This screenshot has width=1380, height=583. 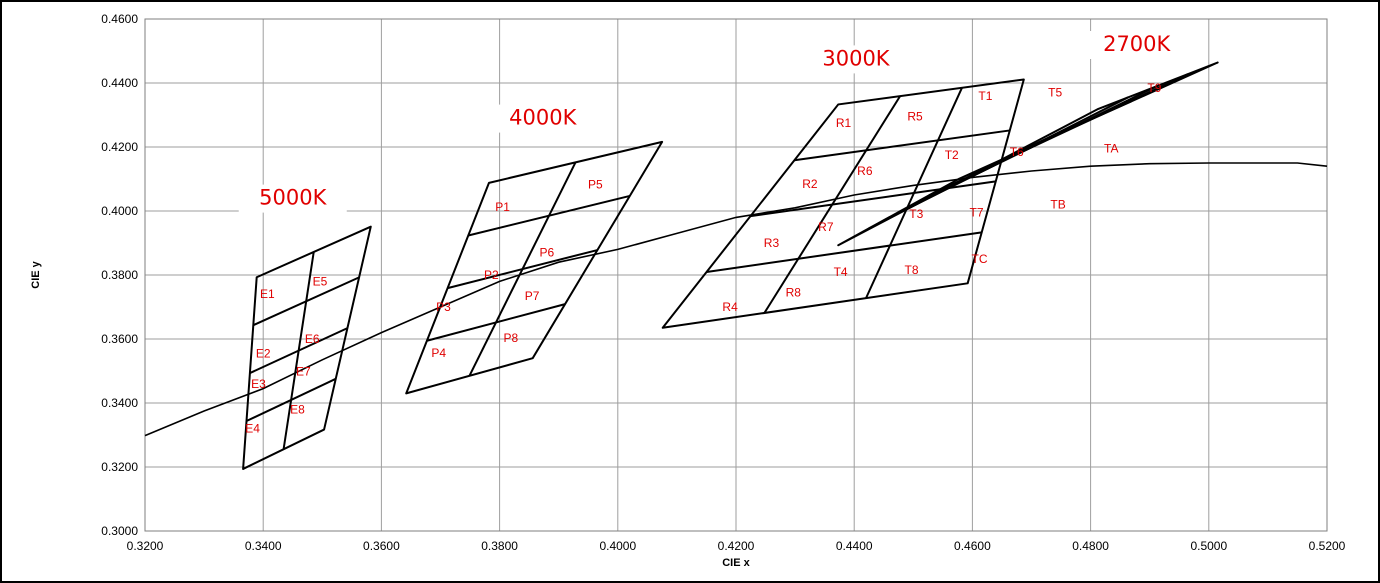 What do you see at coordinates (320, 281) in the screenshot?
I see `bin-label-e5: E5` at bounding box center [320, 281].